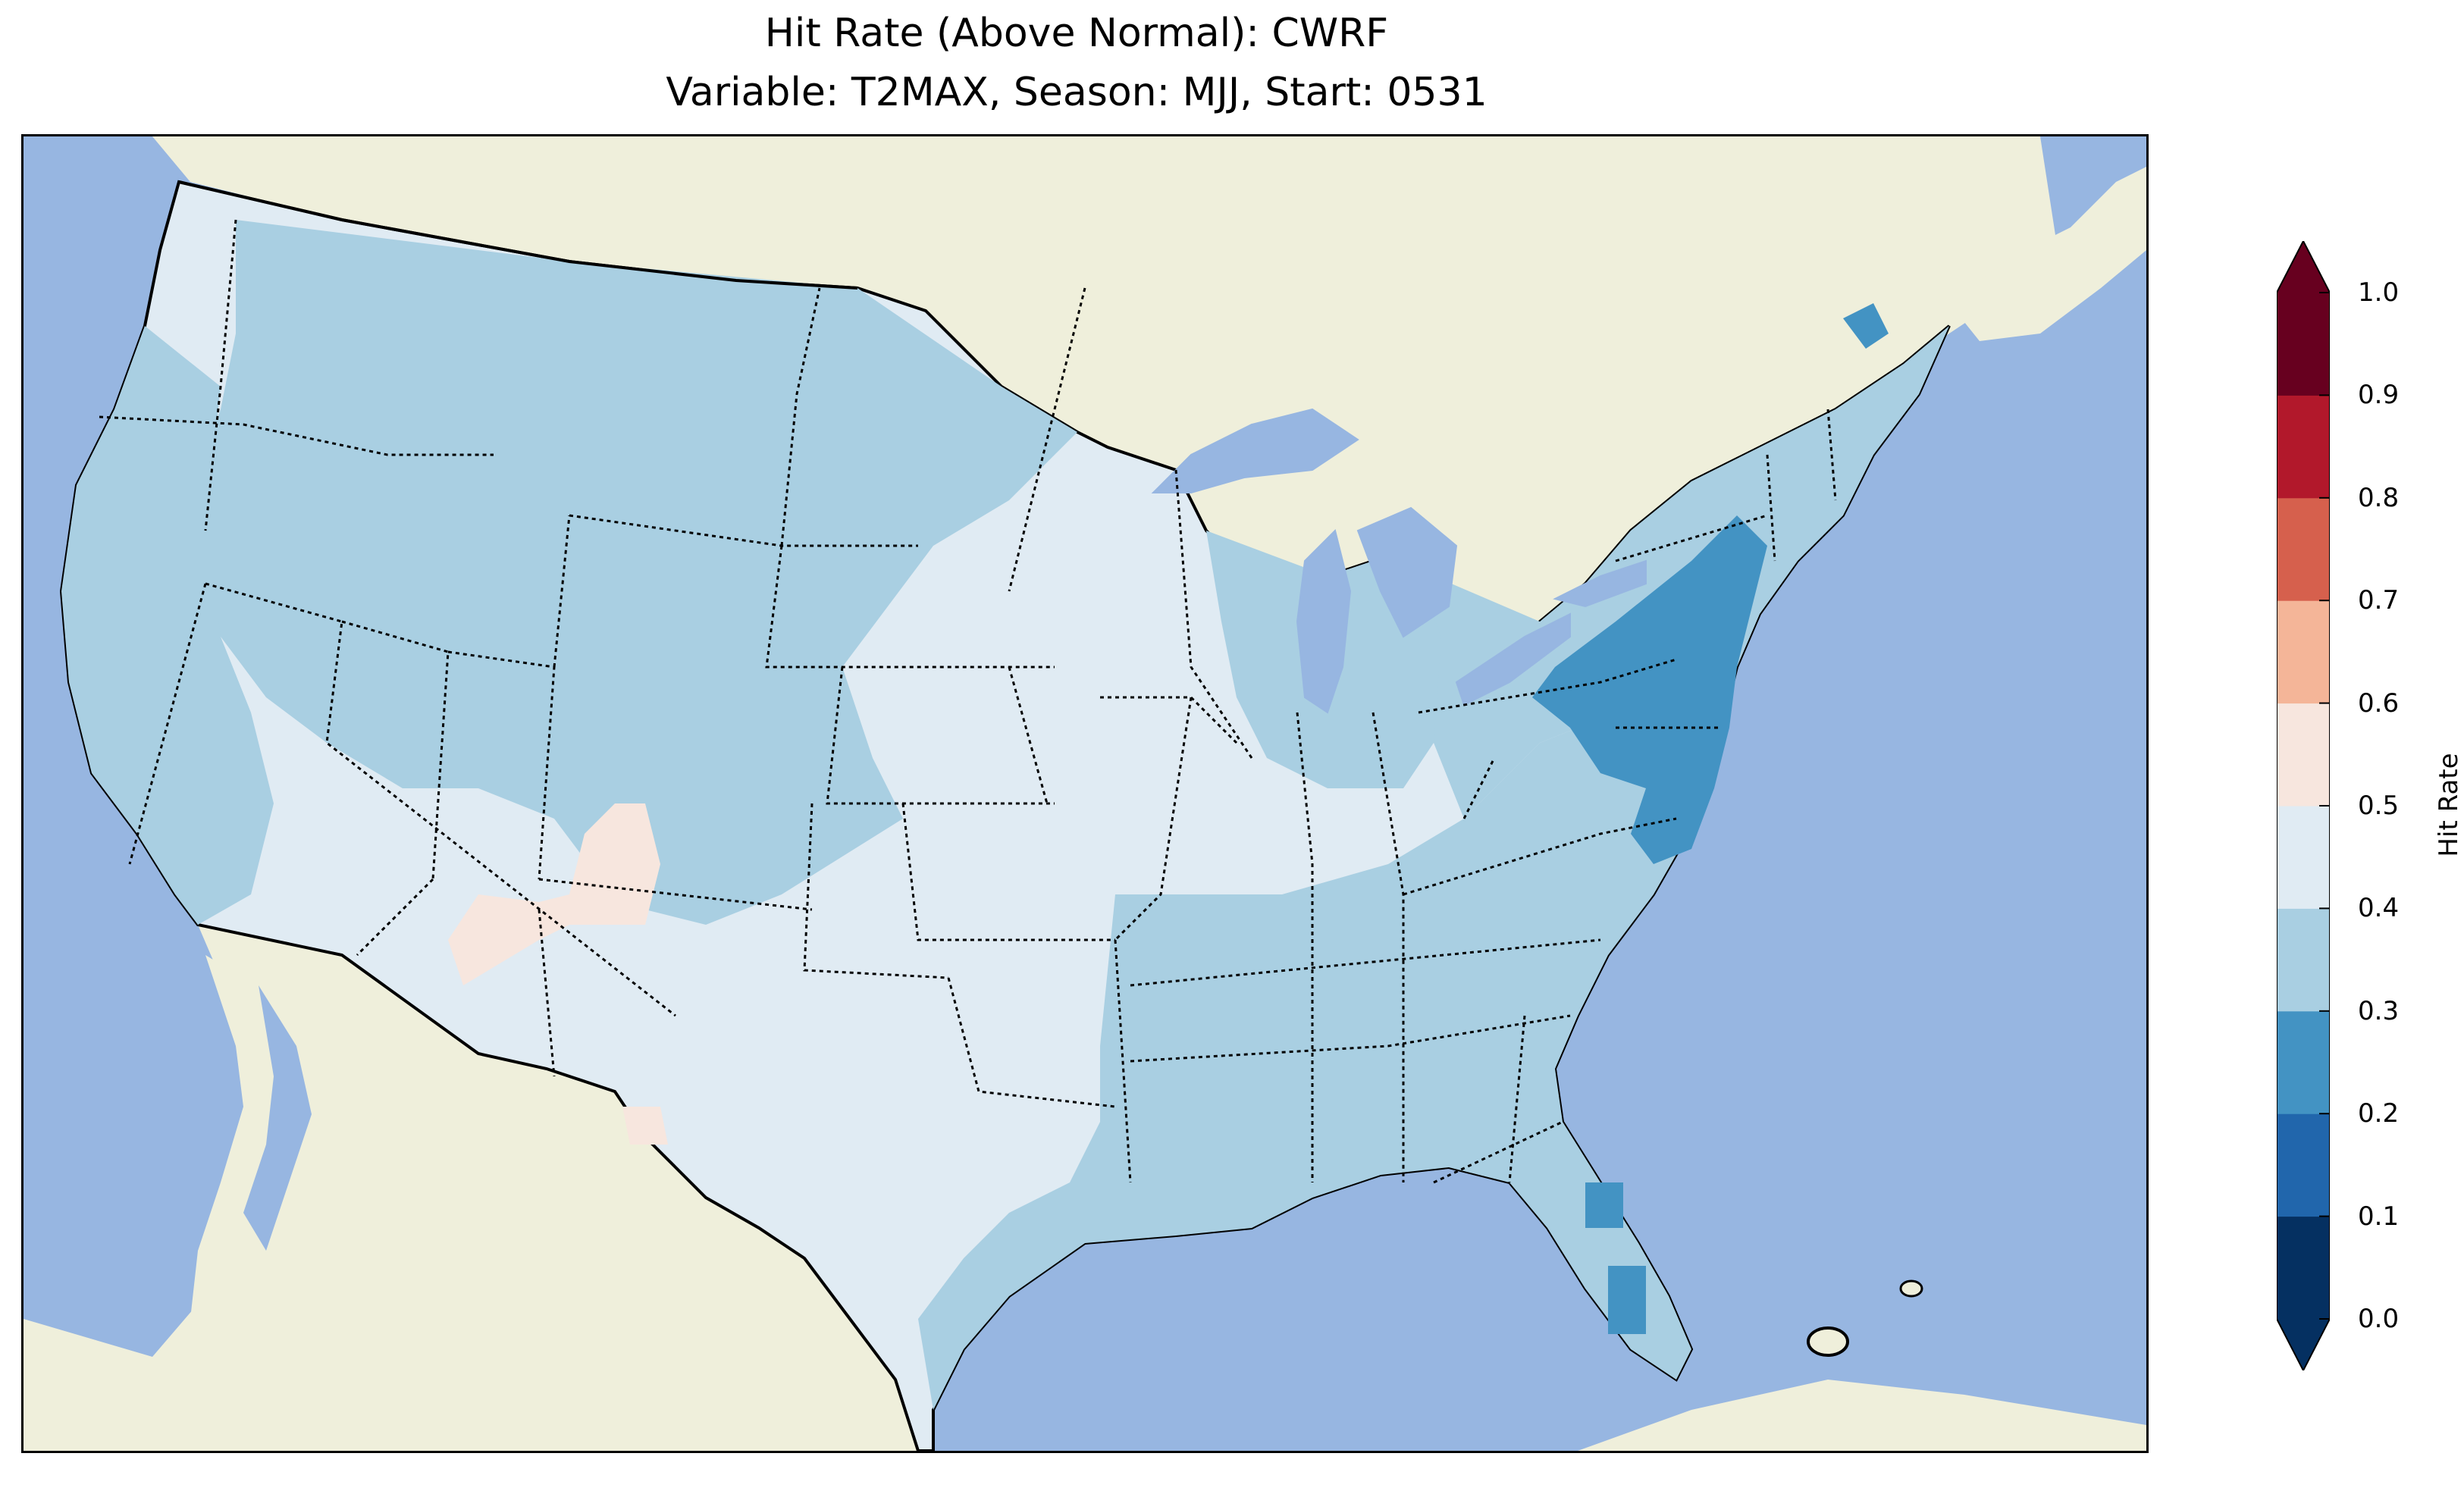 The width and height of the screenshot is (2464, 1494). Describe the element at coordinates (471, 1188) in the screenshot. I see `mexico-land` at that location.